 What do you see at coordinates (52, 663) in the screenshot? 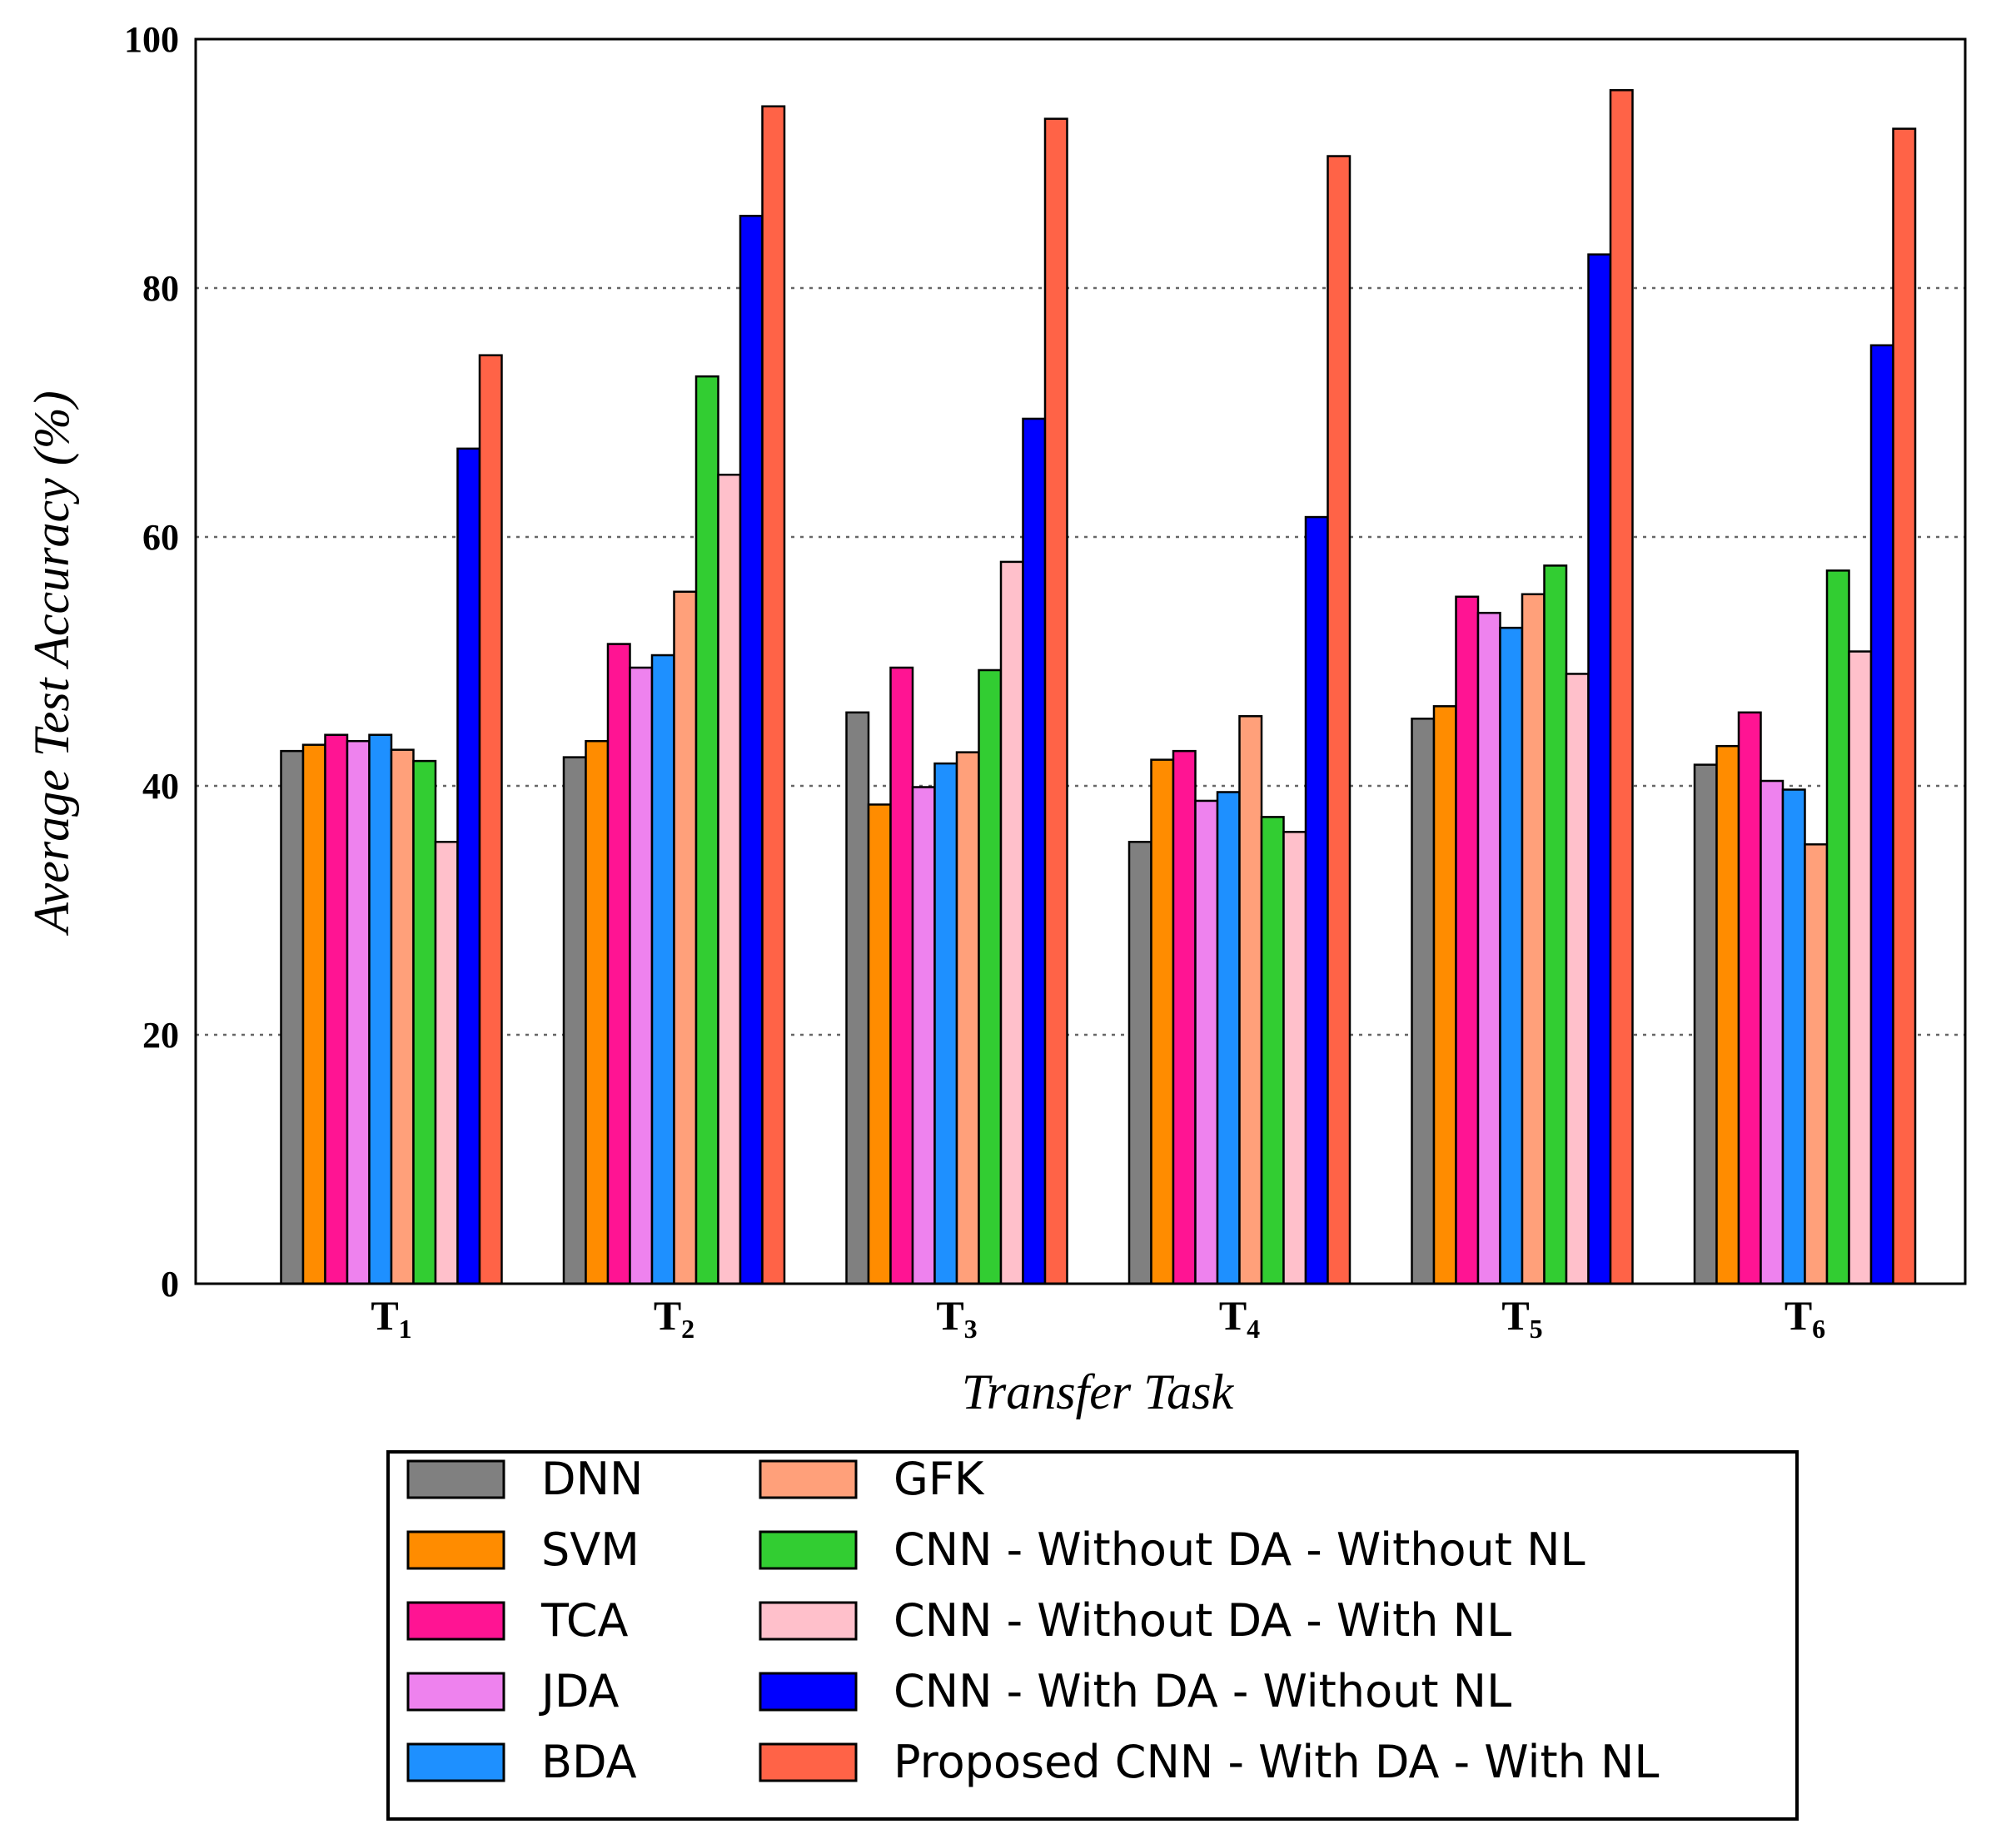
I see `y-axis-title: Average Test Accuracy (%)` at bounding box center [52, 663].